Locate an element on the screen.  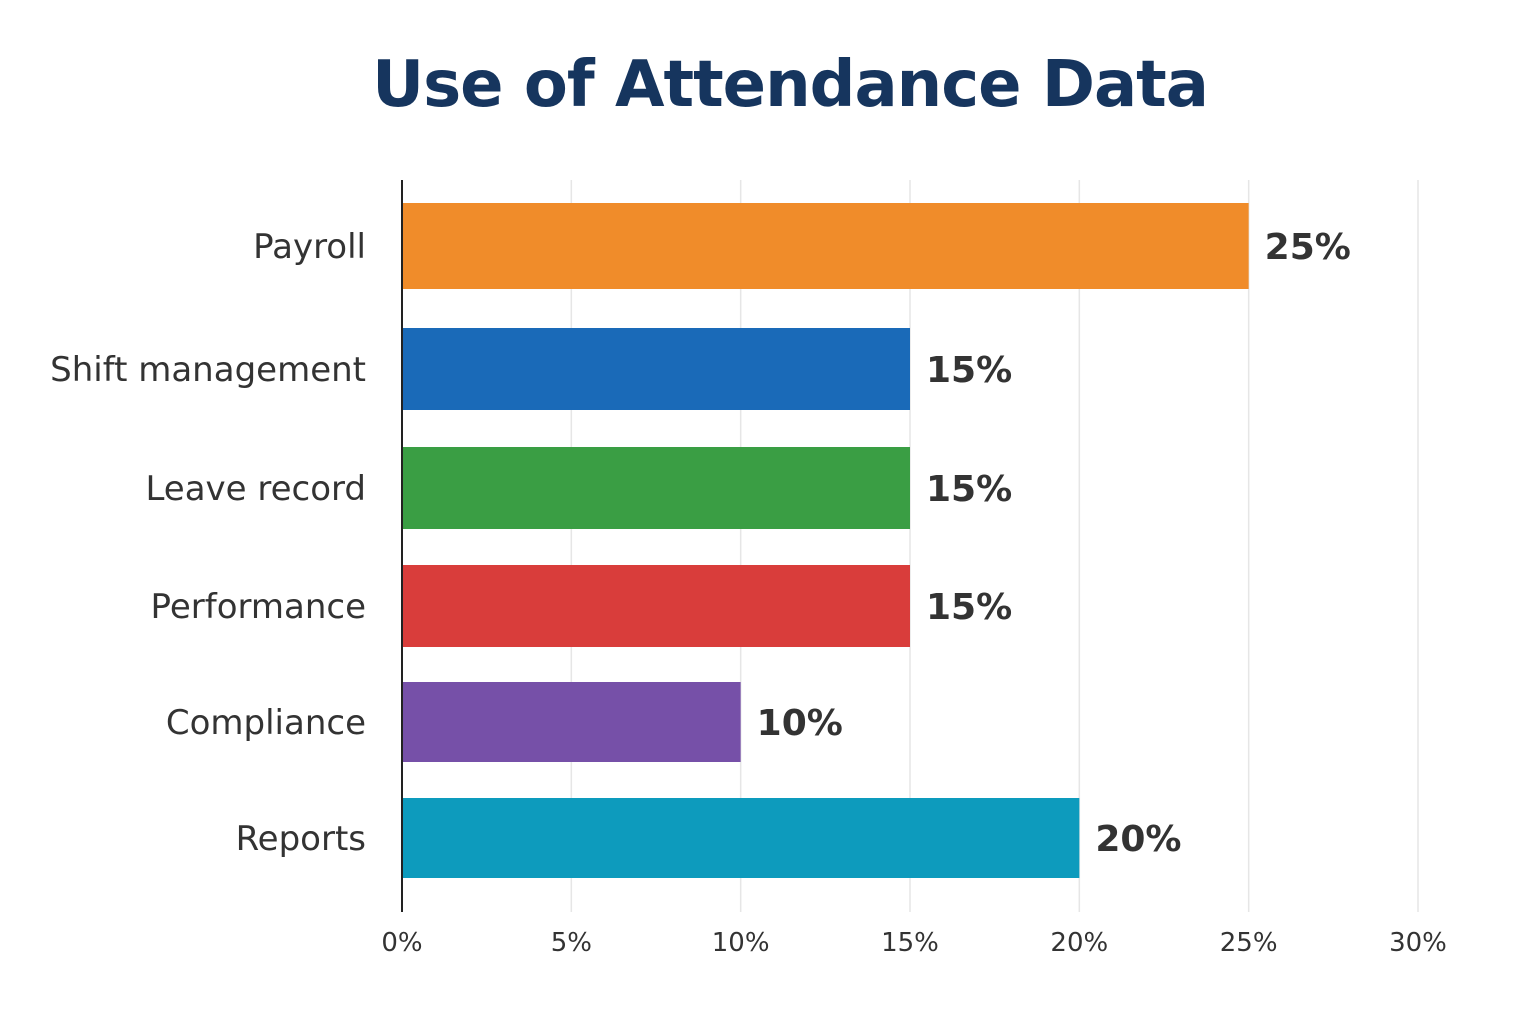
x-tick-label: 25% is located at coordinates (1249, 943).